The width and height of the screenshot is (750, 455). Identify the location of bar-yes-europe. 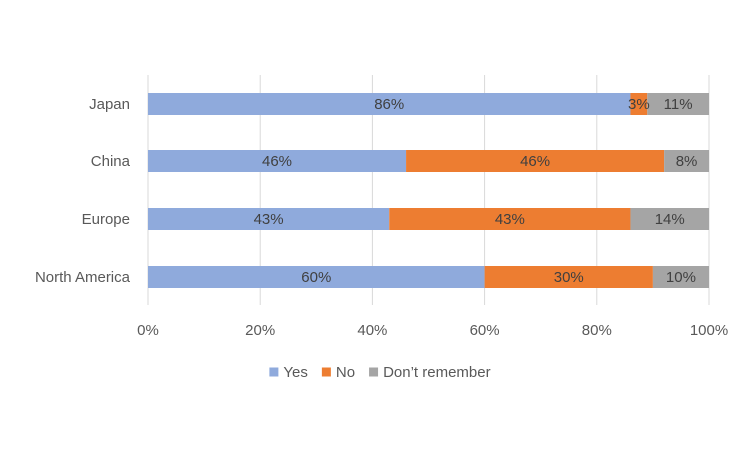
(269, 219).